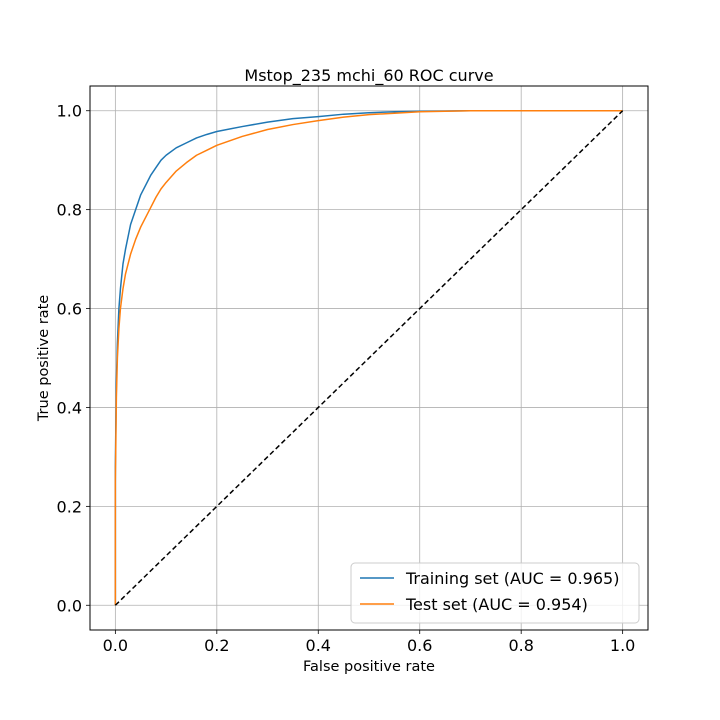  I want to click on y-tick-label: 0.2, so click(69, 506).